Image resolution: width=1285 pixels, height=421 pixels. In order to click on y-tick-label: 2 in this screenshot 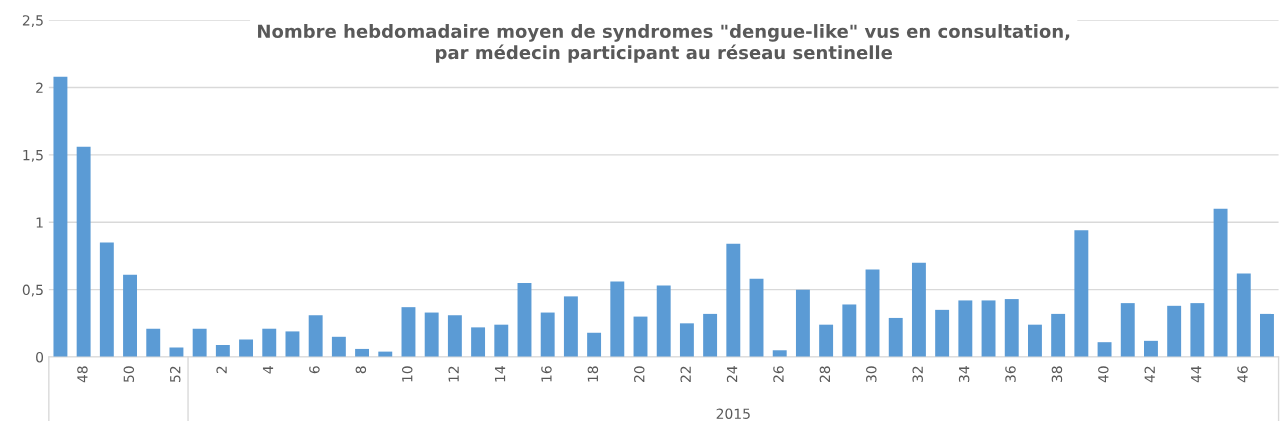, I will do `click(39, 87)`.